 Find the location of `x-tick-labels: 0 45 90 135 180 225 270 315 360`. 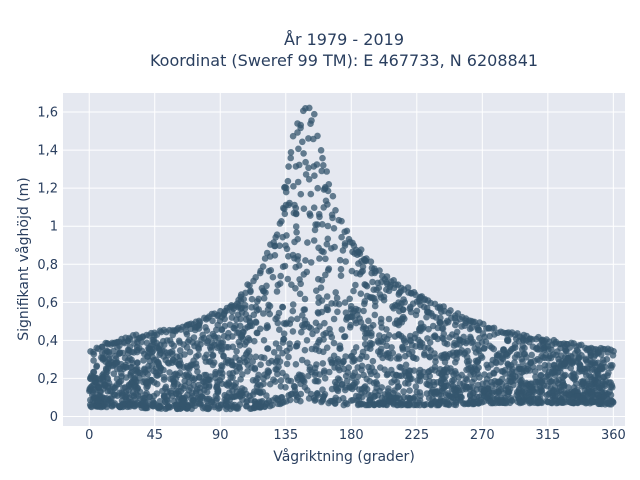

x-tick-labels: 0 45 90 135 180 225 270 315 360 is located at coordinates (355, 435).